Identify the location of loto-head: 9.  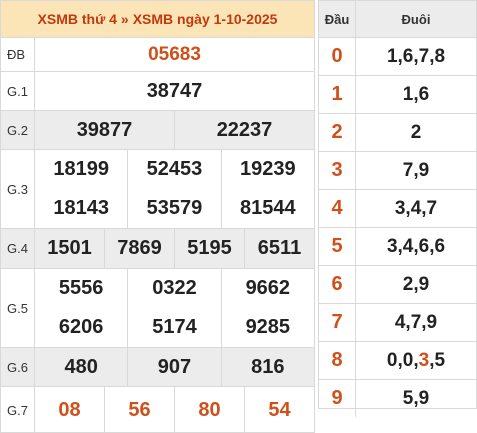
(337, 398).